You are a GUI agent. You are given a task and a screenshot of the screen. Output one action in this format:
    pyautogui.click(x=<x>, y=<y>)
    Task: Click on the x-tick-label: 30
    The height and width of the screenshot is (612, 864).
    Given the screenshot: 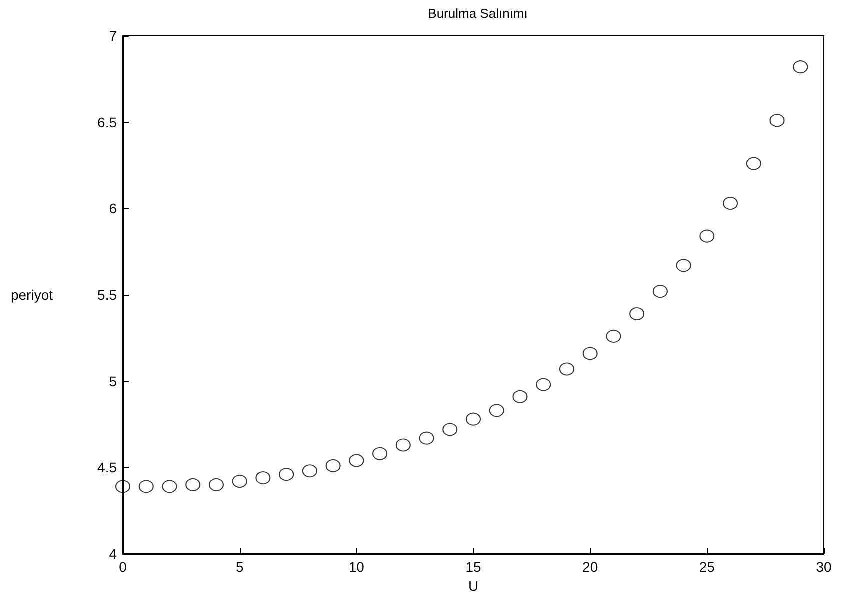 What is the action you would take?
    pyautogui.click(x=824, y=567)
    